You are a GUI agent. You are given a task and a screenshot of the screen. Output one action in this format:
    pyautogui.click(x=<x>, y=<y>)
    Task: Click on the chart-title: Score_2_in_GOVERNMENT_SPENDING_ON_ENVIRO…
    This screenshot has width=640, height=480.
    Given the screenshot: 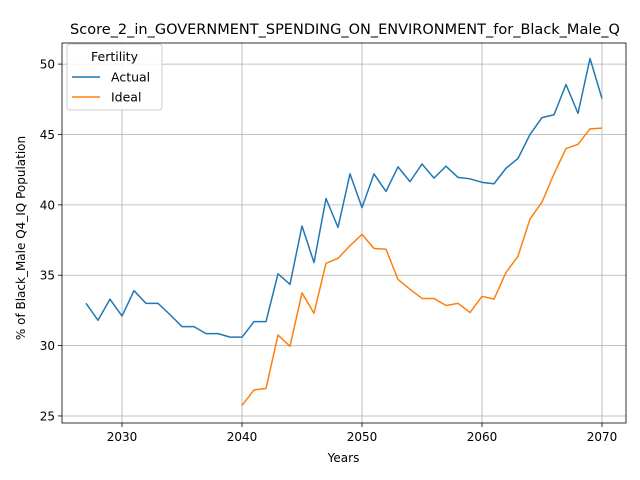 What is the action you would take?
    pyautogui.click(x=345, y=30)
    